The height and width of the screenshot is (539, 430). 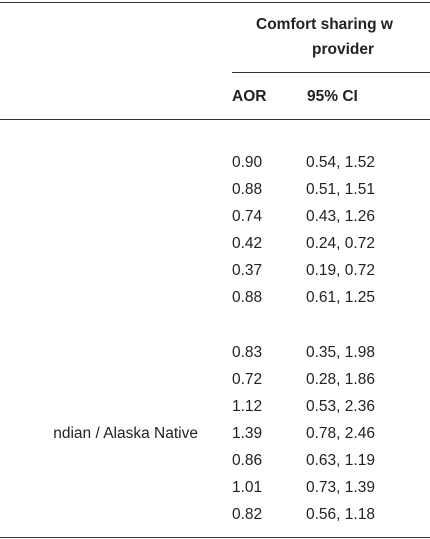 What do you see at coordinates (247, 406) in the screenshot?
I see `aor-cell: 1.12` at bounding box center [247, 406].